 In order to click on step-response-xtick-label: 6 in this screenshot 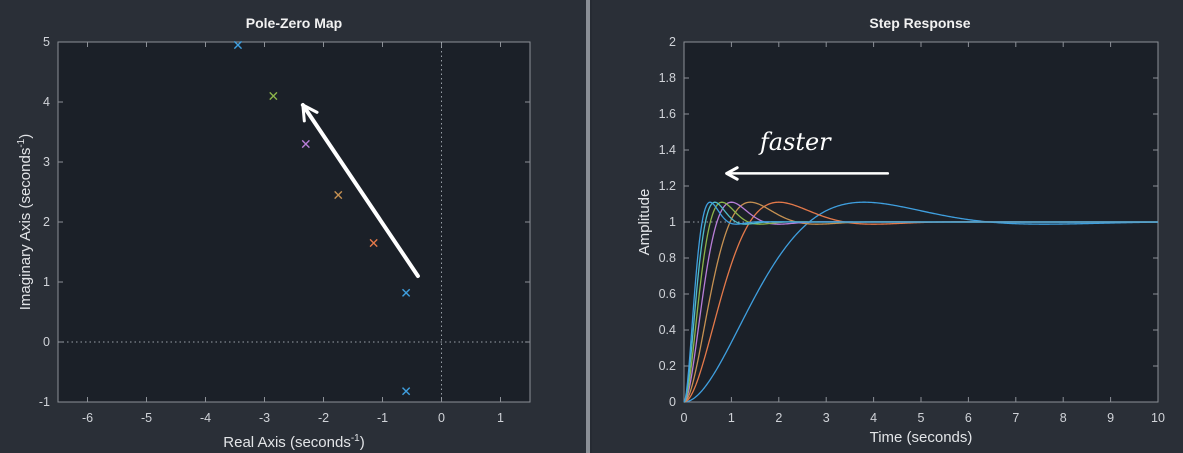, I will do `click(968, 418)`.